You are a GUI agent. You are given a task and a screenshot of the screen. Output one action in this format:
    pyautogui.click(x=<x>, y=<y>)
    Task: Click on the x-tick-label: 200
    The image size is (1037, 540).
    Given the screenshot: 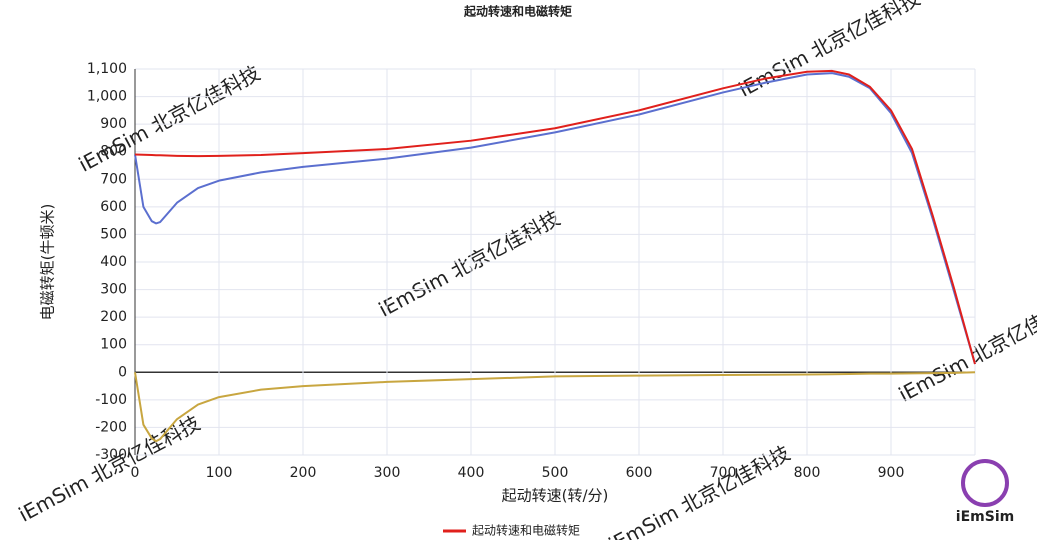 What is the action you would take?
    pyautogui.click(x=303, y=473)
    